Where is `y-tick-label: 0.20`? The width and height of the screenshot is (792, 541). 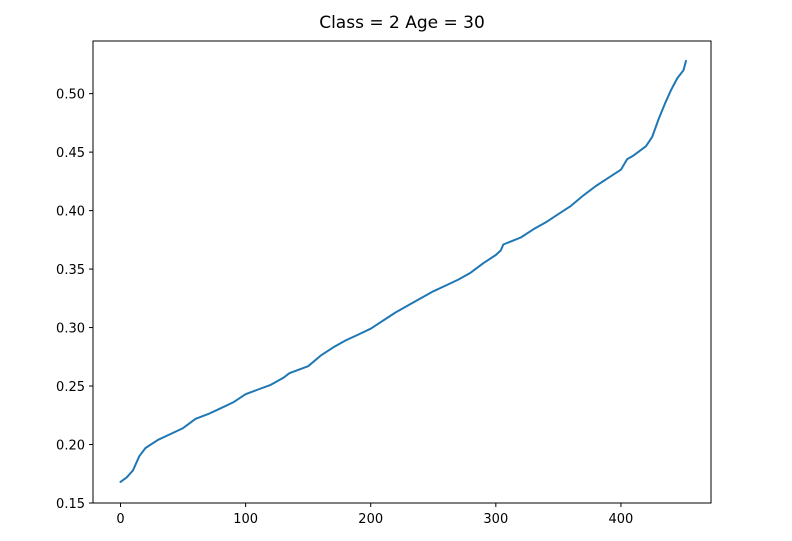 y-tick-label: 0.20 is located at coordinates (70, 446).